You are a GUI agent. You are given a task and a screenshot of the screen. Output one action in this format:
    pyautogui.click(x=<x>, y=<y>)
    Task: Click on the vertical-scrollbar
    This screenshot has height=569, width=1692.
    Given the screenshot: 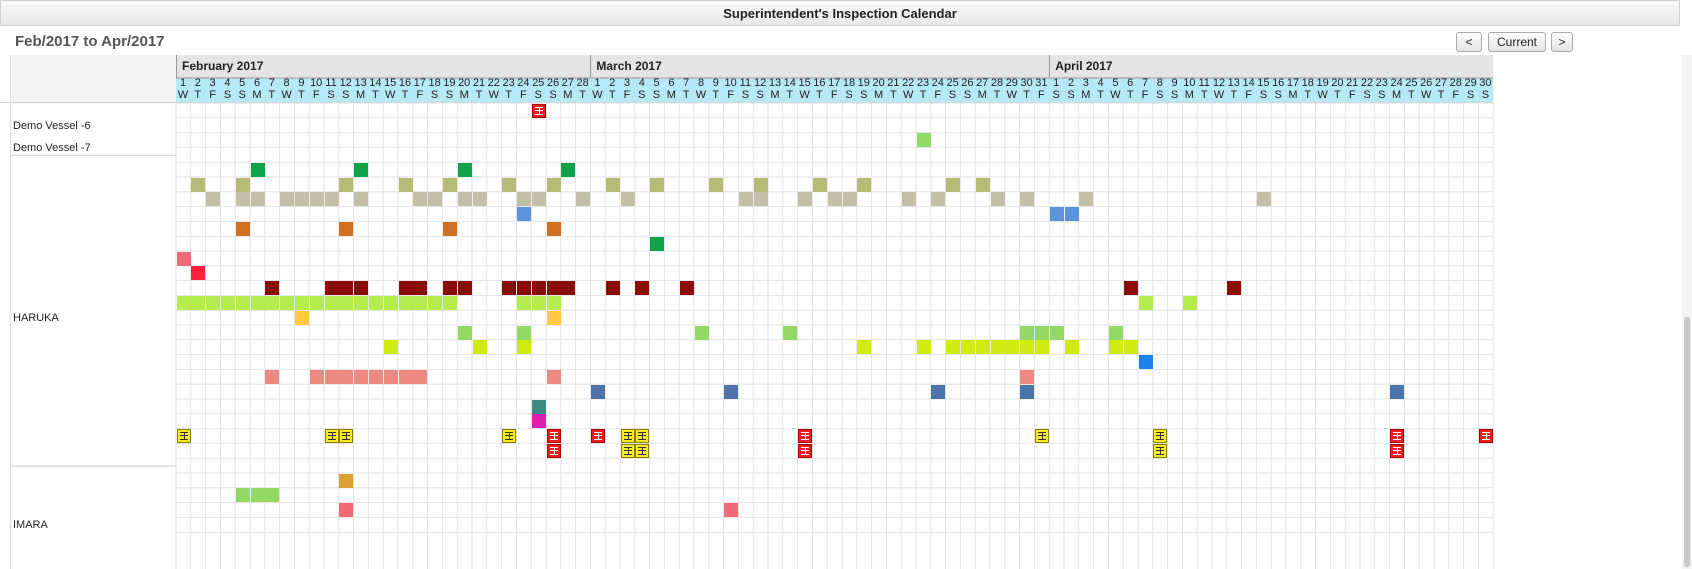 What is the action you would take?
    pyautogui.click(x=1687, y=312)
    